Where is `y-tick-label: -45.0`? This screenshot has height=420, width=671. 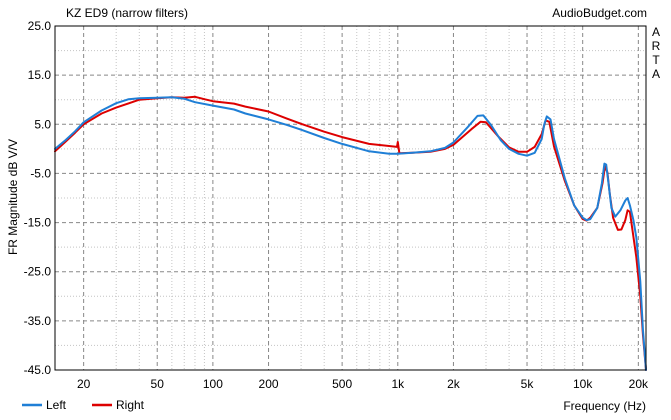
y-tick-label: -45.0 is located at coordinates (38, 370).